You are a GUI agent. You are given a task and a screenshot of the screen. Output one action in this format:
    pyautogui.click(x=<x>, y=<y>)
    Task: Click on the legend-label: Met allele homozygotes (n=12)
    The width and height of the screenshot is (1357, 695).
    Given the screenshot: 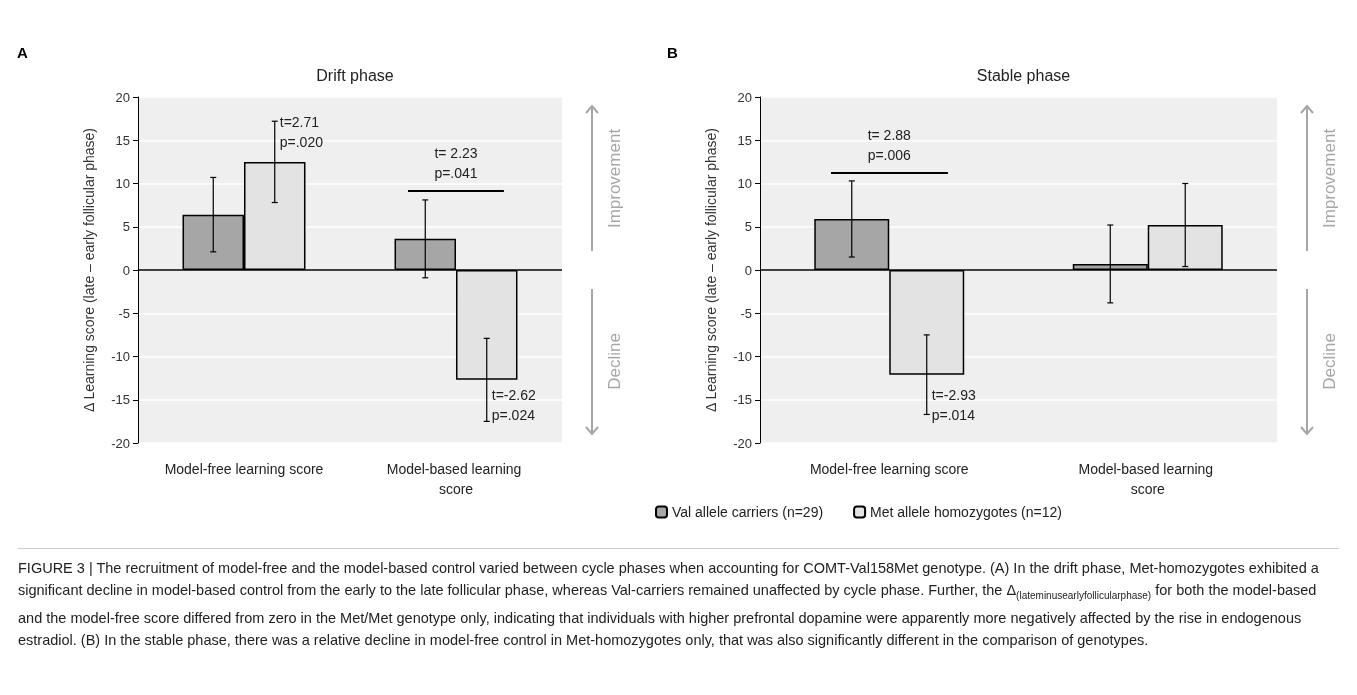 What is the action you would take?
    pyautogui.click(x=966, y=512)
    